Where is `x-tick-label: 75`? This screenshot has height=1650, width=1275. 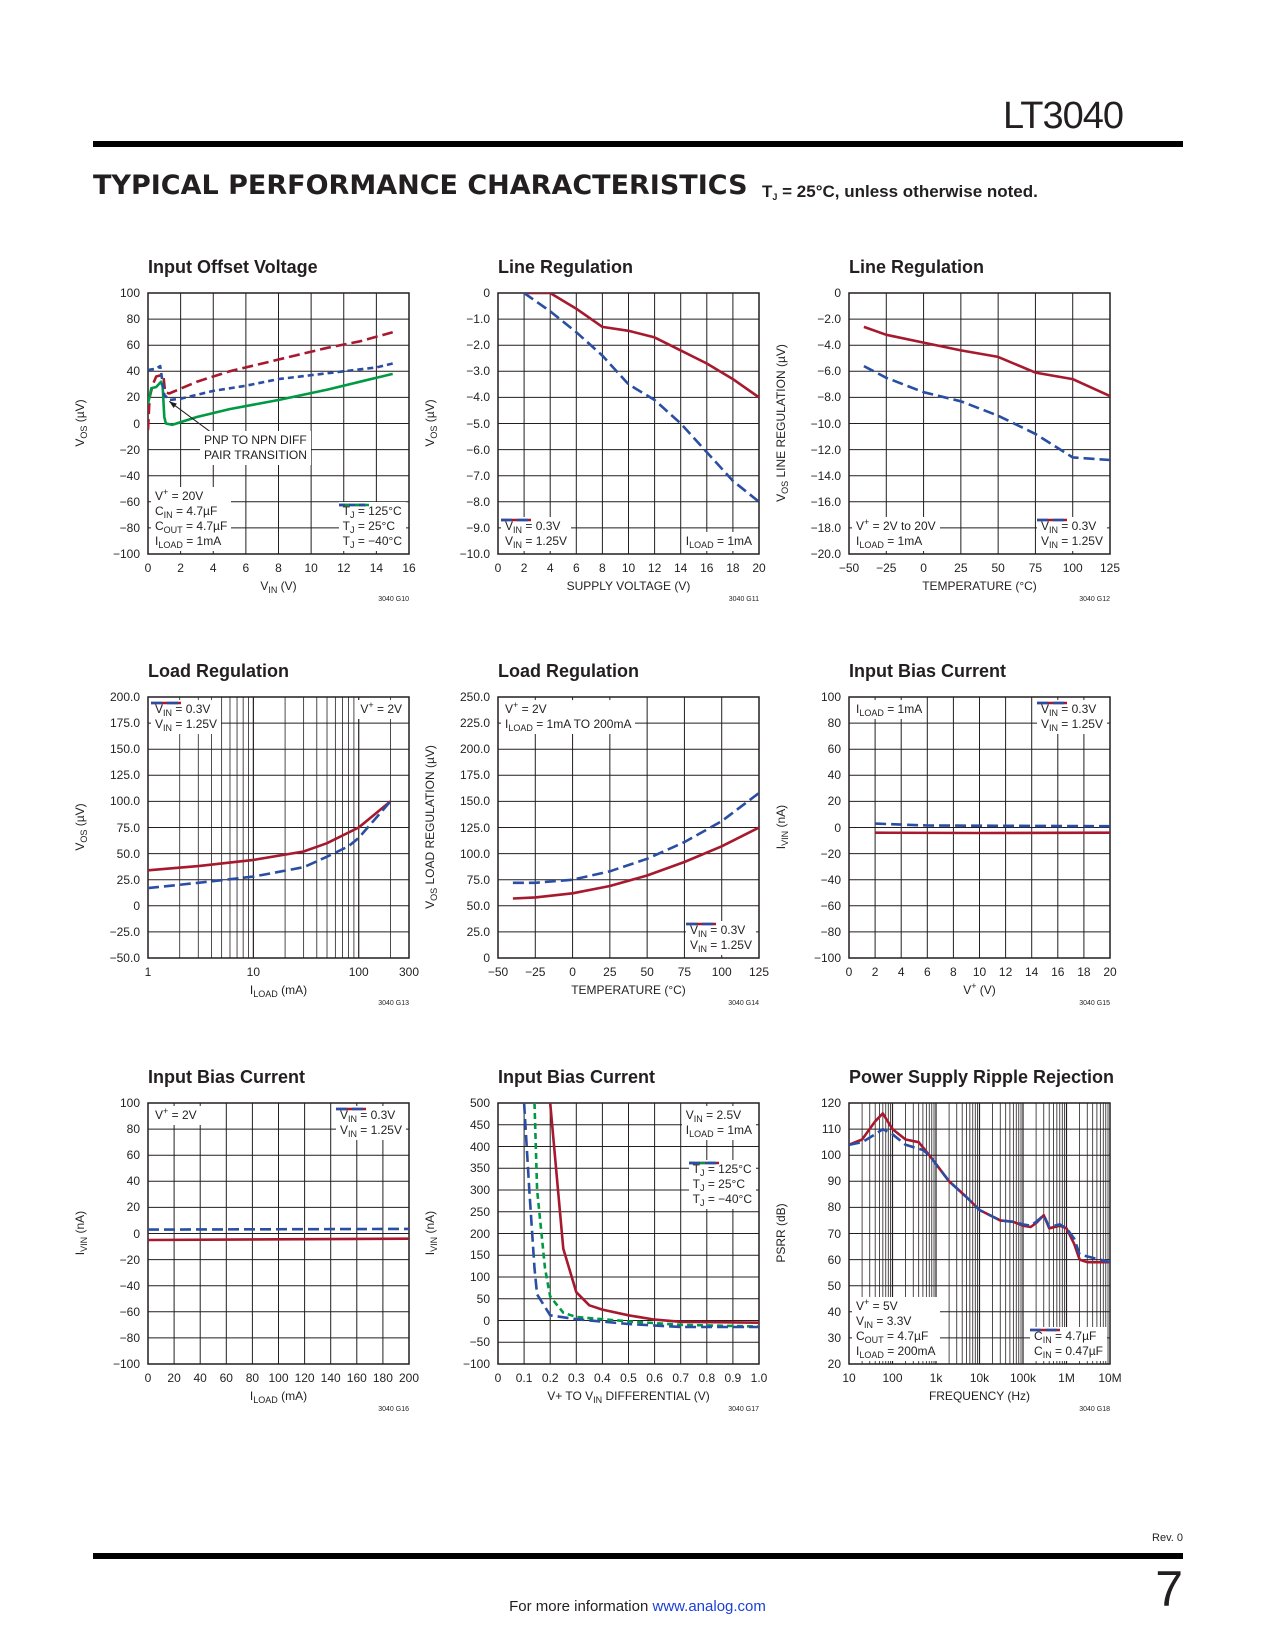
x-tick-label: 75 is located at coordinates (684, 972).